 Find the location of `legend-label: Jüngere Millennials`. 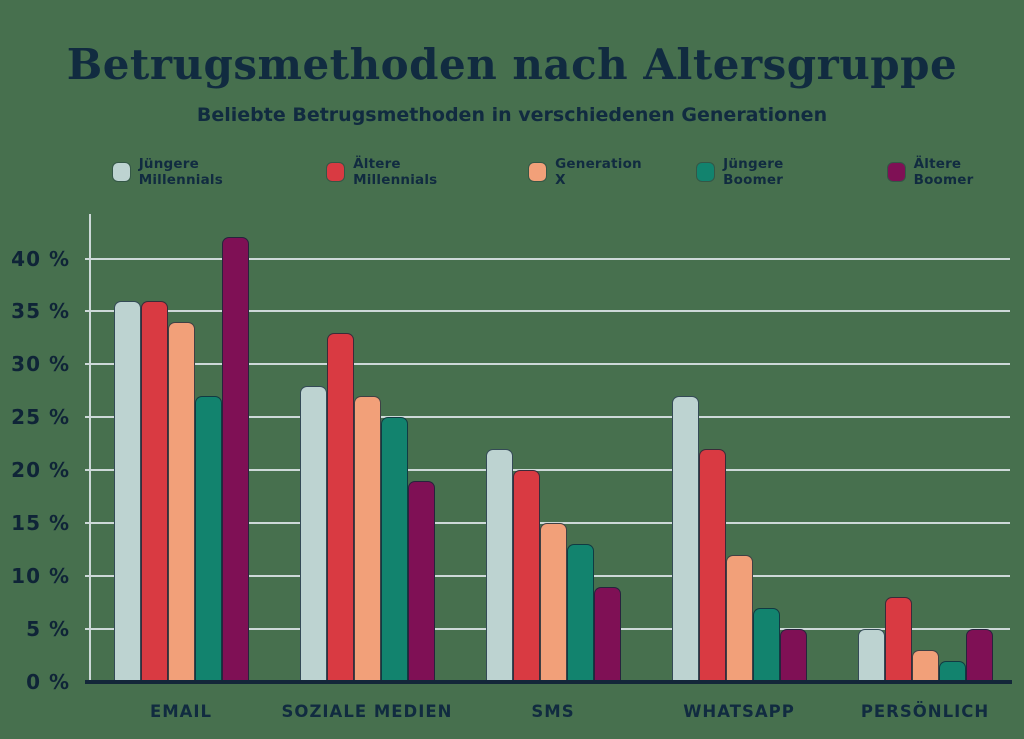

legend-label: Jüngere Millennials is located at coordinates (180, 172).